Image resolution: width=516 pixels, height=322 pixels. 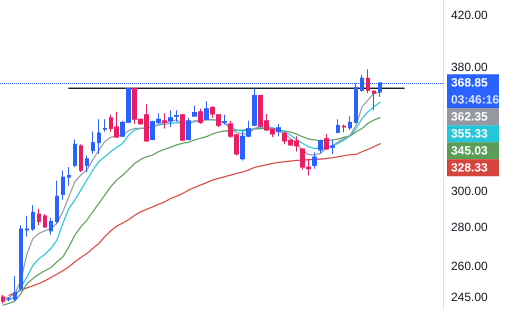 I want to click on y-tick-label: 420.00, so click(x=469, y=15).